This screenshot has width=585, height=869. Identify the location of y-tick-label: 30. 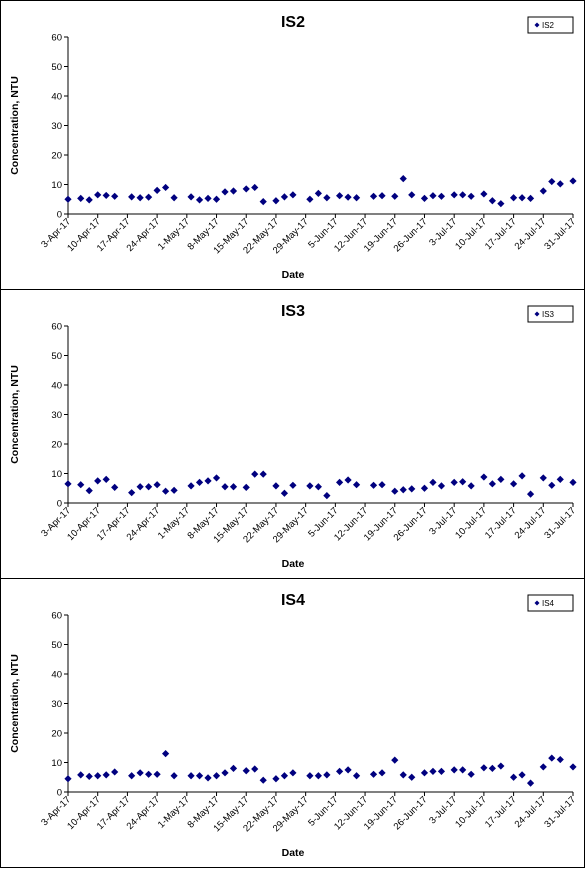
(56, 126).